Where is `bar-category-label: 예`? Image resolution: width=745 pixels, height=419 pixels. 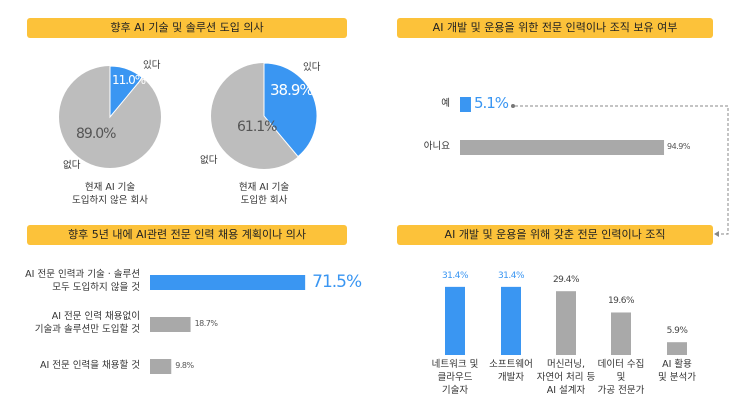 bar-category-label: 예 is located at coordinates (445, 103).